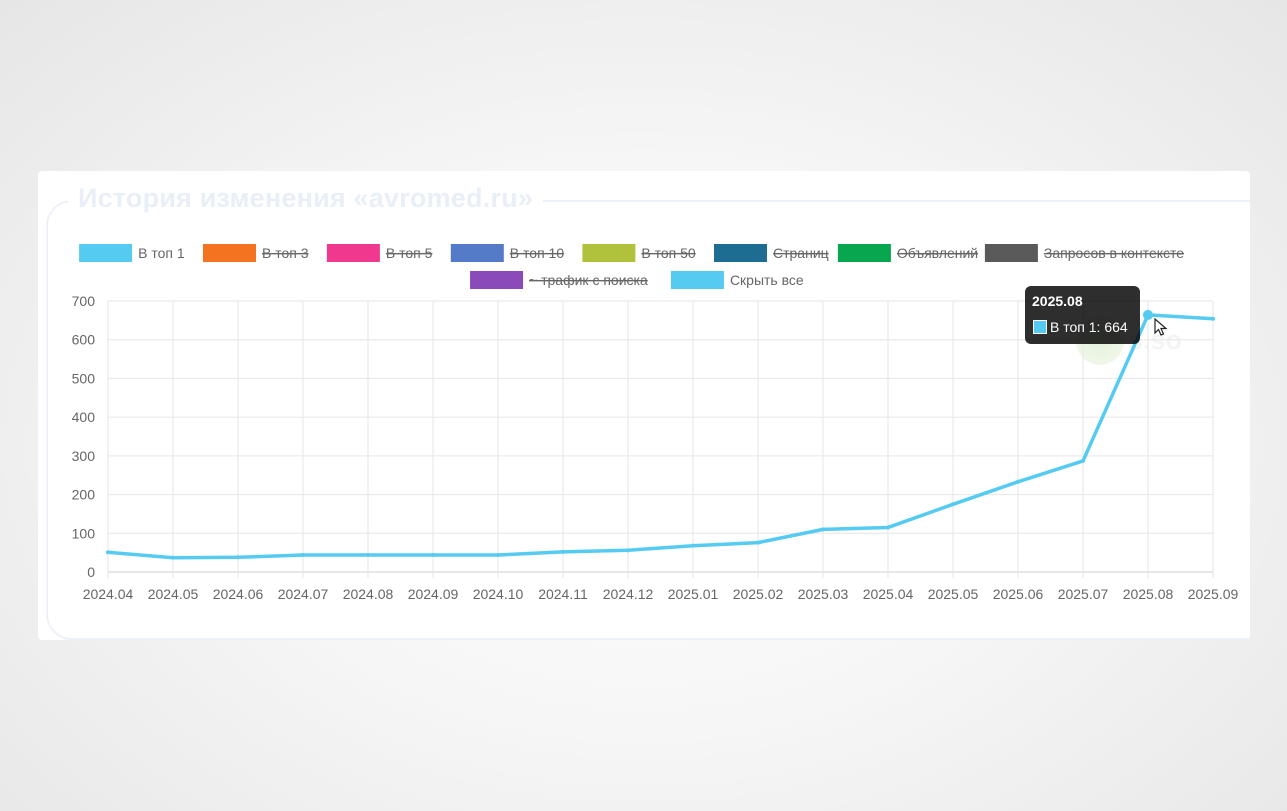 Image resolution: width=1287 pixels, height=811 pixels. What do you see at coordinates (238, 594) in the screenshot?
I see `x-tick-label: 2024.06` at bounding box center [238, 594].